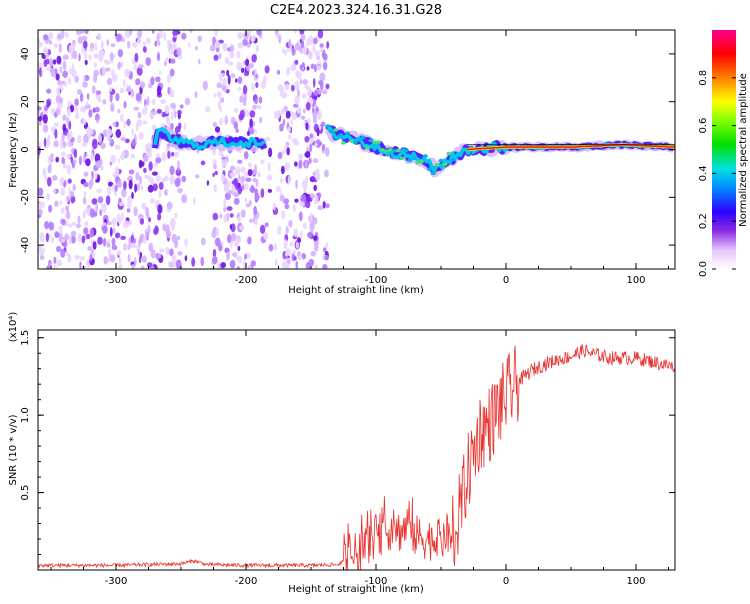 Image resolution: width=750 pixels, height=604 pixels. Describe the element at coordinates (635, 280) in the screenshot. I see `x-tick-label: 100` at that location.